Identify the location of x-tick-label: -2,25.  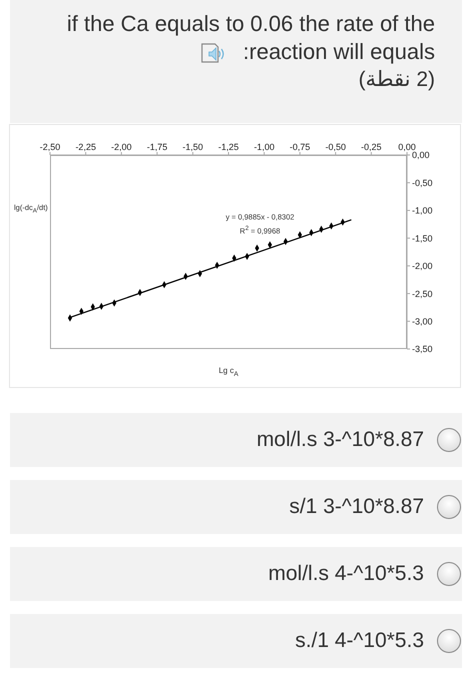
(85, 147).